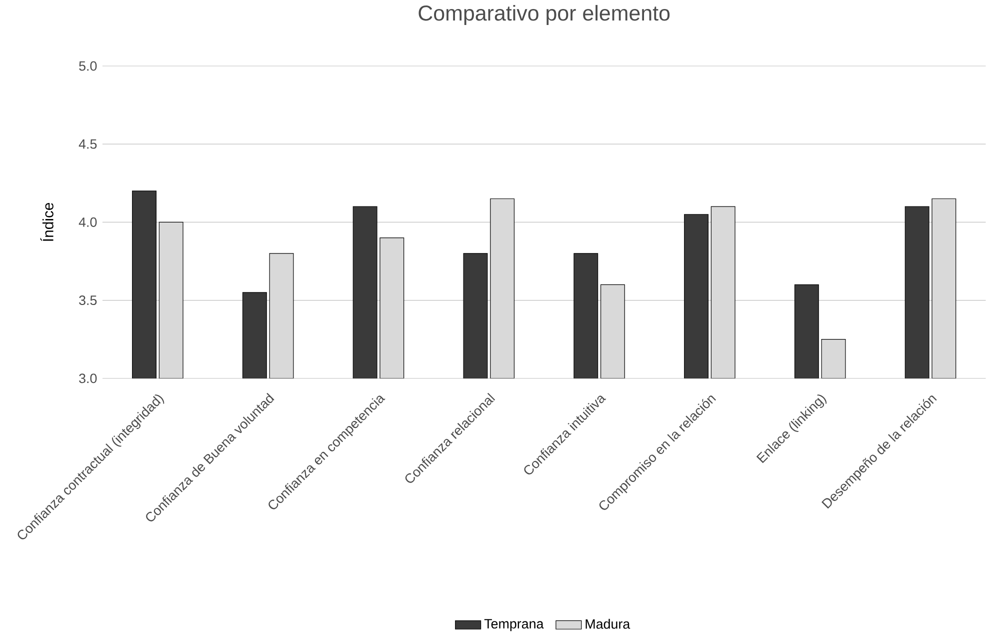  Describe the element at coordinates (87, 144) in the screenshot. I see `y-tick-label: 4.5` at that location.